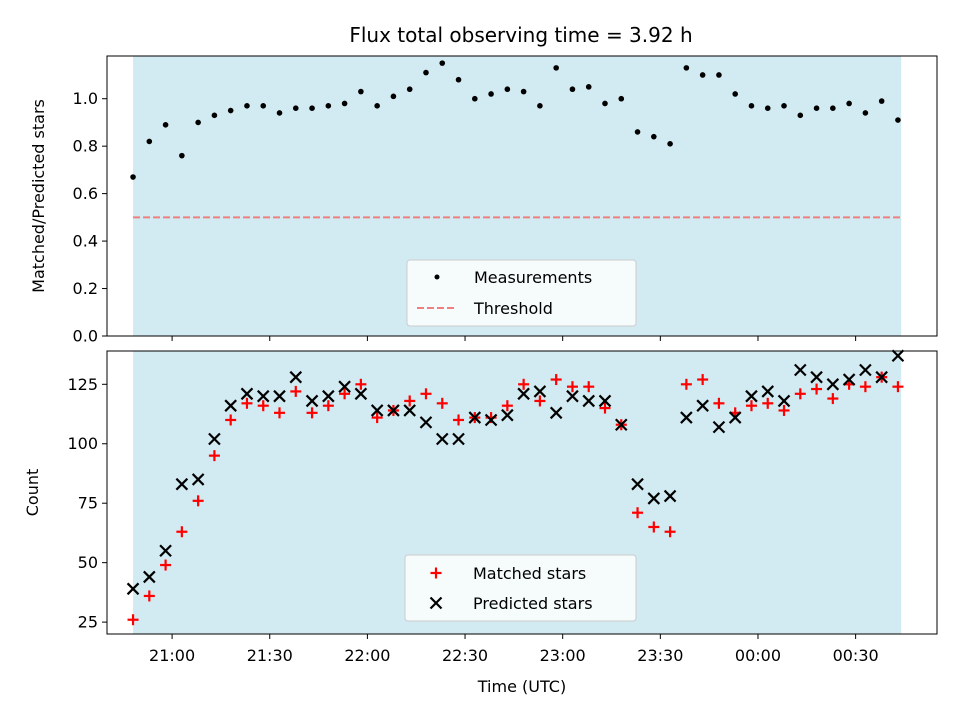  Describe the element at coordinates (85, 98) in the screenshot. I see `y-tick-label: 1.0` at that location.